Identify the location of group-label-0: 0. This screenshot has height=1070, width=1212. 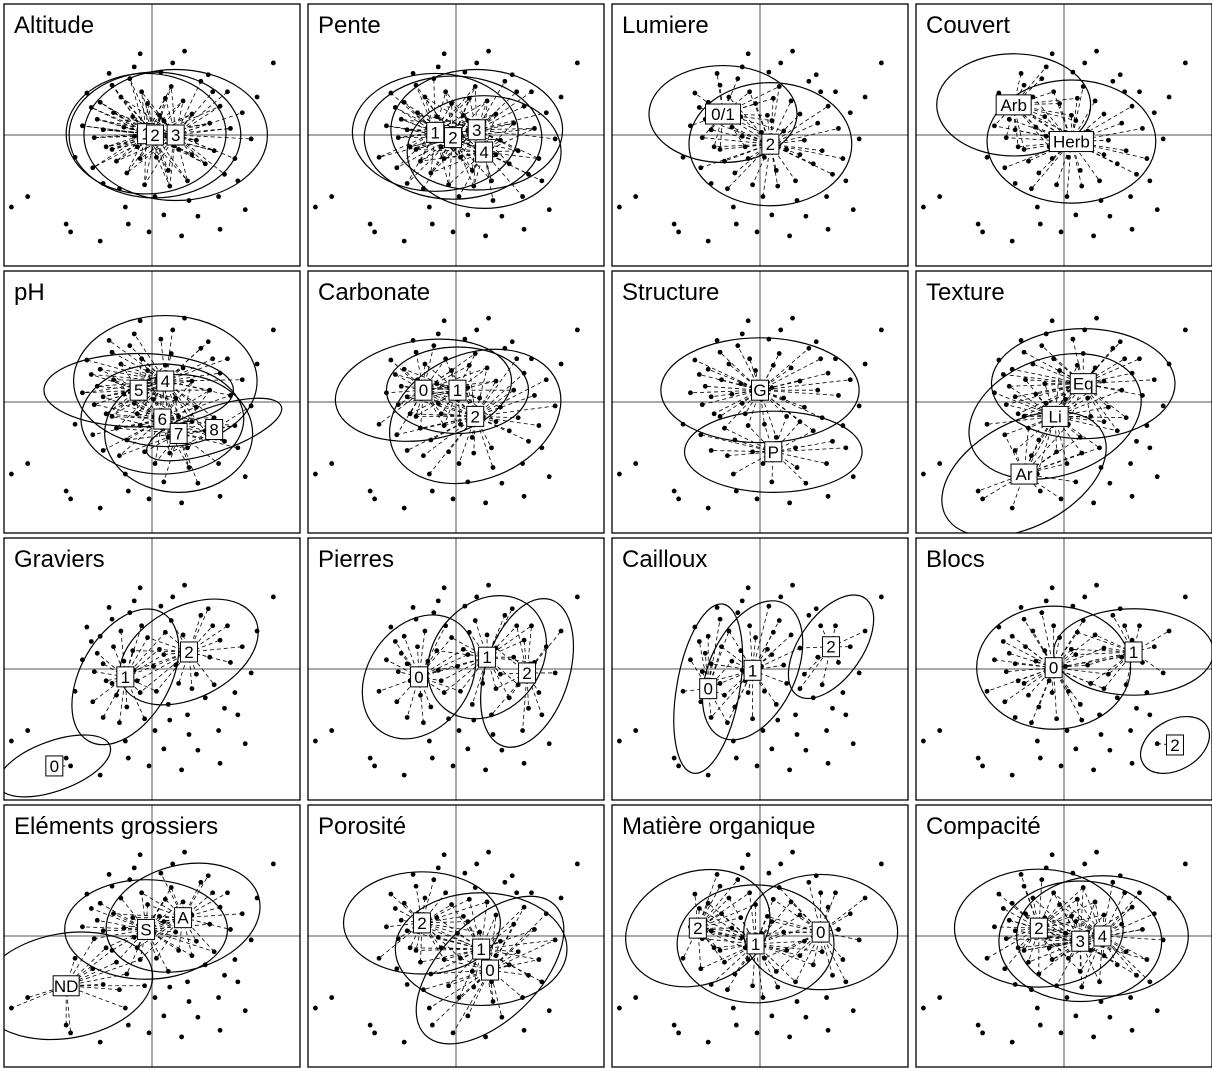
(54, 766).